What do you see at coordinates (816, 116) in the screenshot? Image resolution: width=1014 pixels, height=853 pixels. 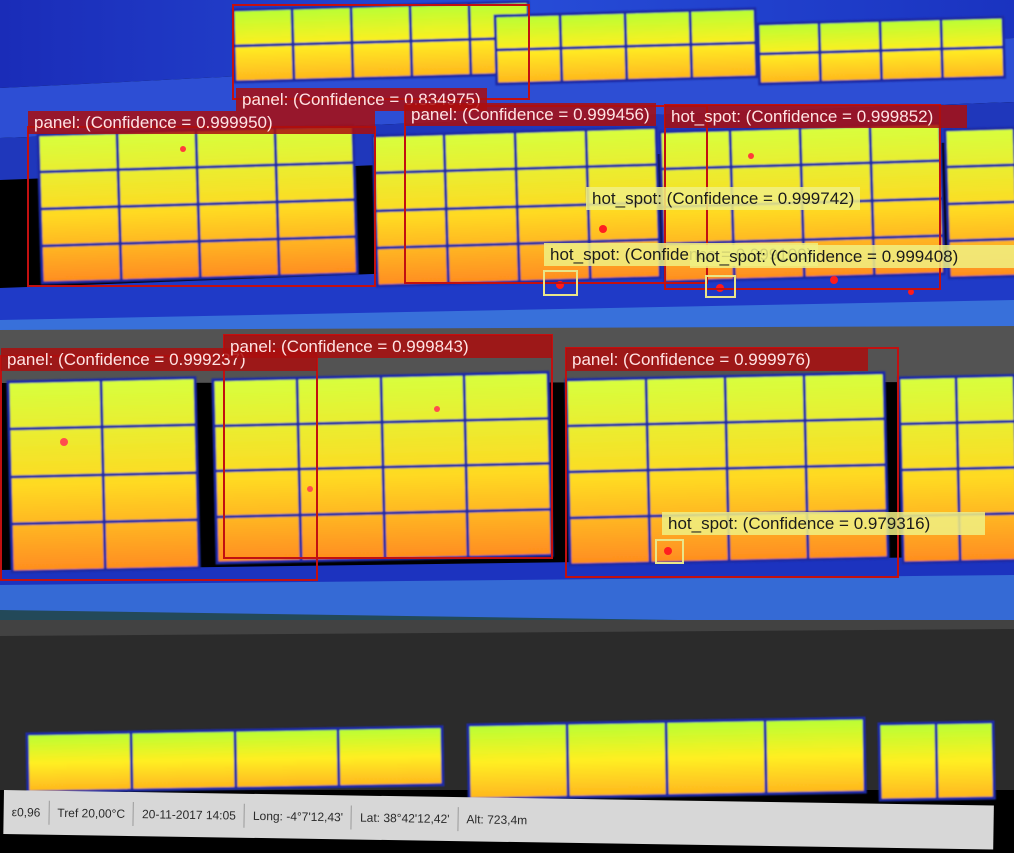 I see `hotspot-label-row2-c: hot_spot: (Confidence = 0.999852)` at bounding box center [816, 116].